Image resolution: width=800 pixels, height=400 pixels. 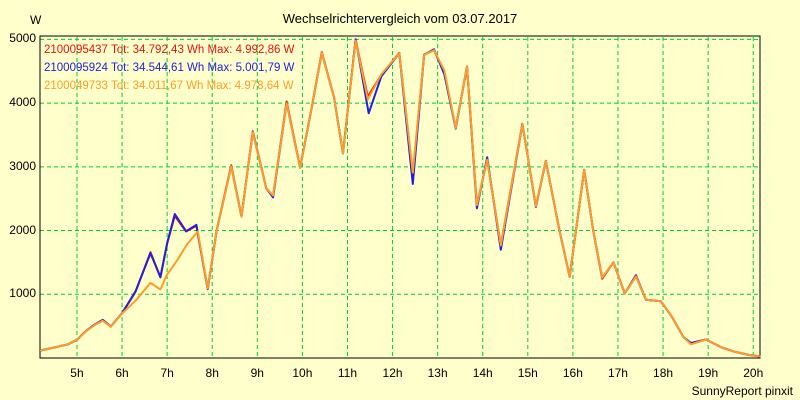 What do you see at coordinates (167, 373) in the screenshot?
I see `x-tick-label-7h: 7h` at bounding box center [167, 373].